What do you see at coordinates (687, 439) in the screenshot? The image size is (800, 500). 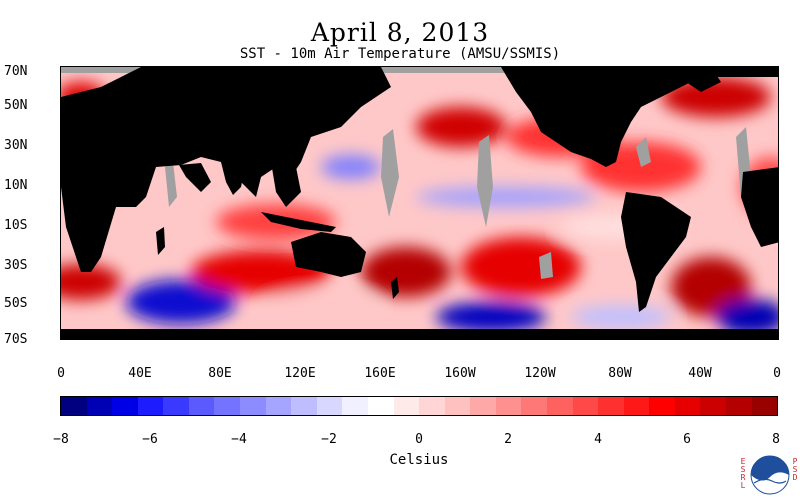 I see `colorbar-tick-6: 6` at bounding box center [687, 439].